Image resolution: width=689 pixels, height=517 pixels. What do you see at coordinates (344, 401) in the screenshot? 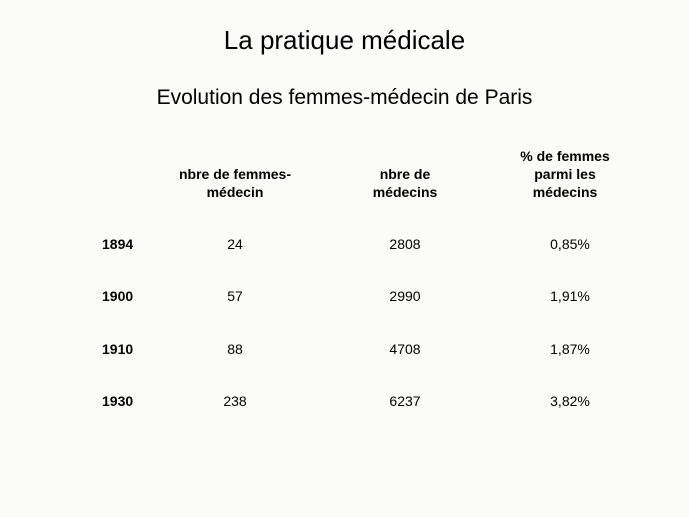
I see `table-row: 1930 238 6237 3,82%` at bounding box center [344, 401].